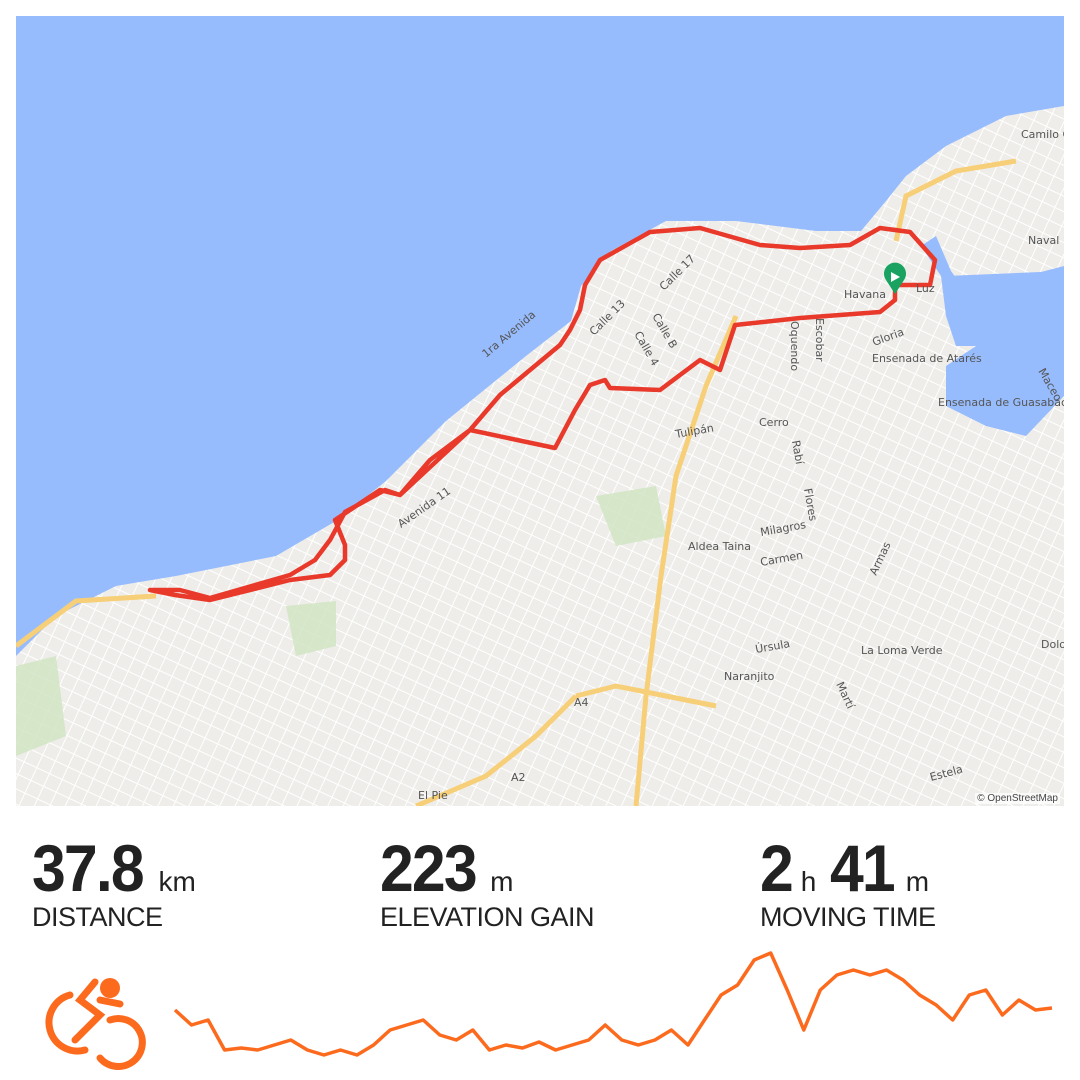  Describe the element at coordinates (865, 294) in the screenshot. I see `map-label: Havana` at that location.